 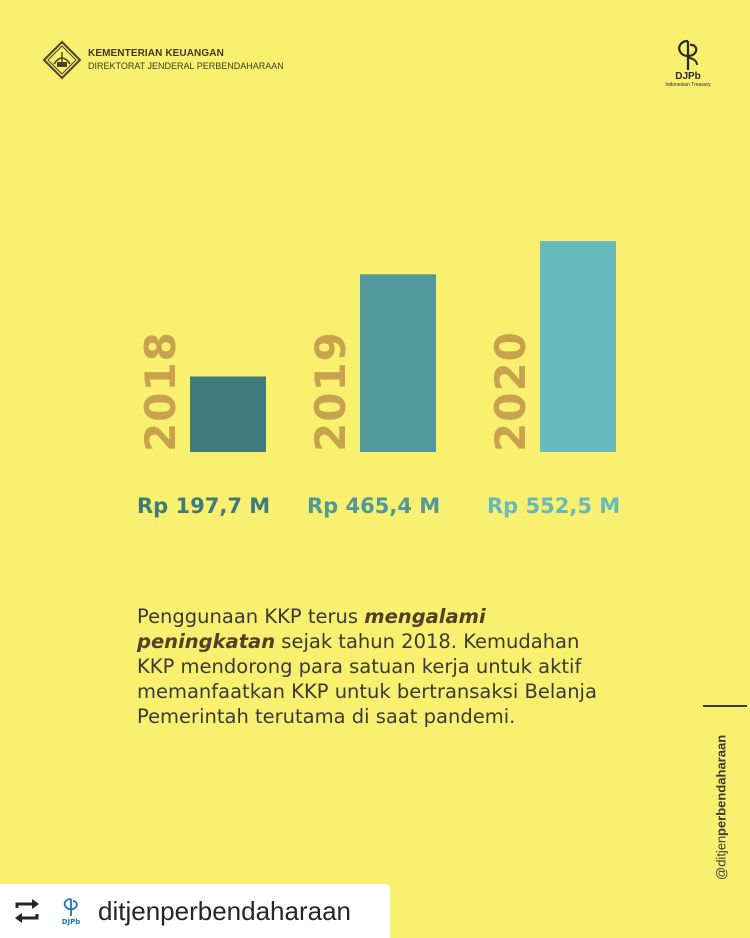 What do you see at coordinates (71, 911) in the screenshot?
I see `avatar: DJPb` at bounding box center [71, 911].